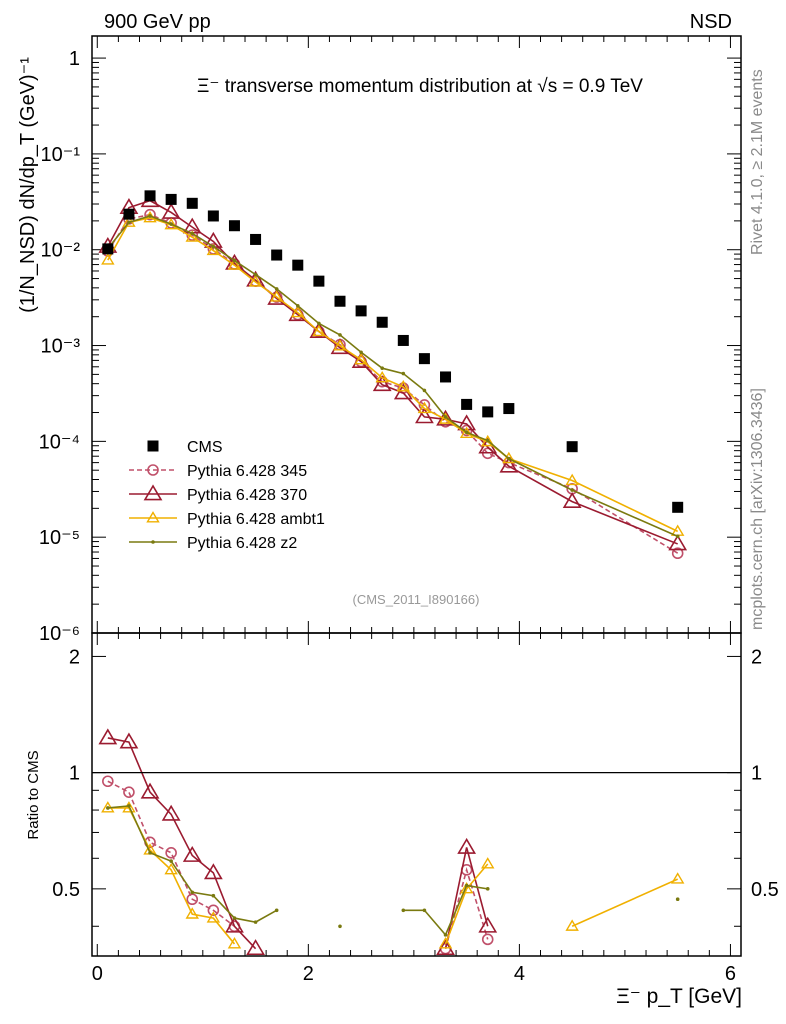  I want to click on mcplots-reference-text: mcplots.cern.ch [arXiv:1306.3436], so click(757, 509).